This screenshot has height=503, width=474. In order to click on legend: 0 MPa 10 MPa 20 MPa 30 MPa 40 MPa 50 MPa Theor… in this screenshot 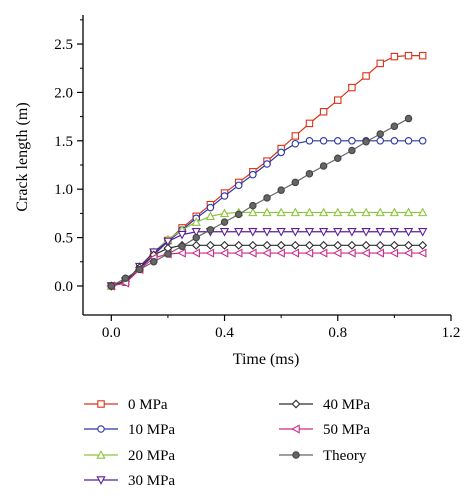, I will do `click(227, 443)`.